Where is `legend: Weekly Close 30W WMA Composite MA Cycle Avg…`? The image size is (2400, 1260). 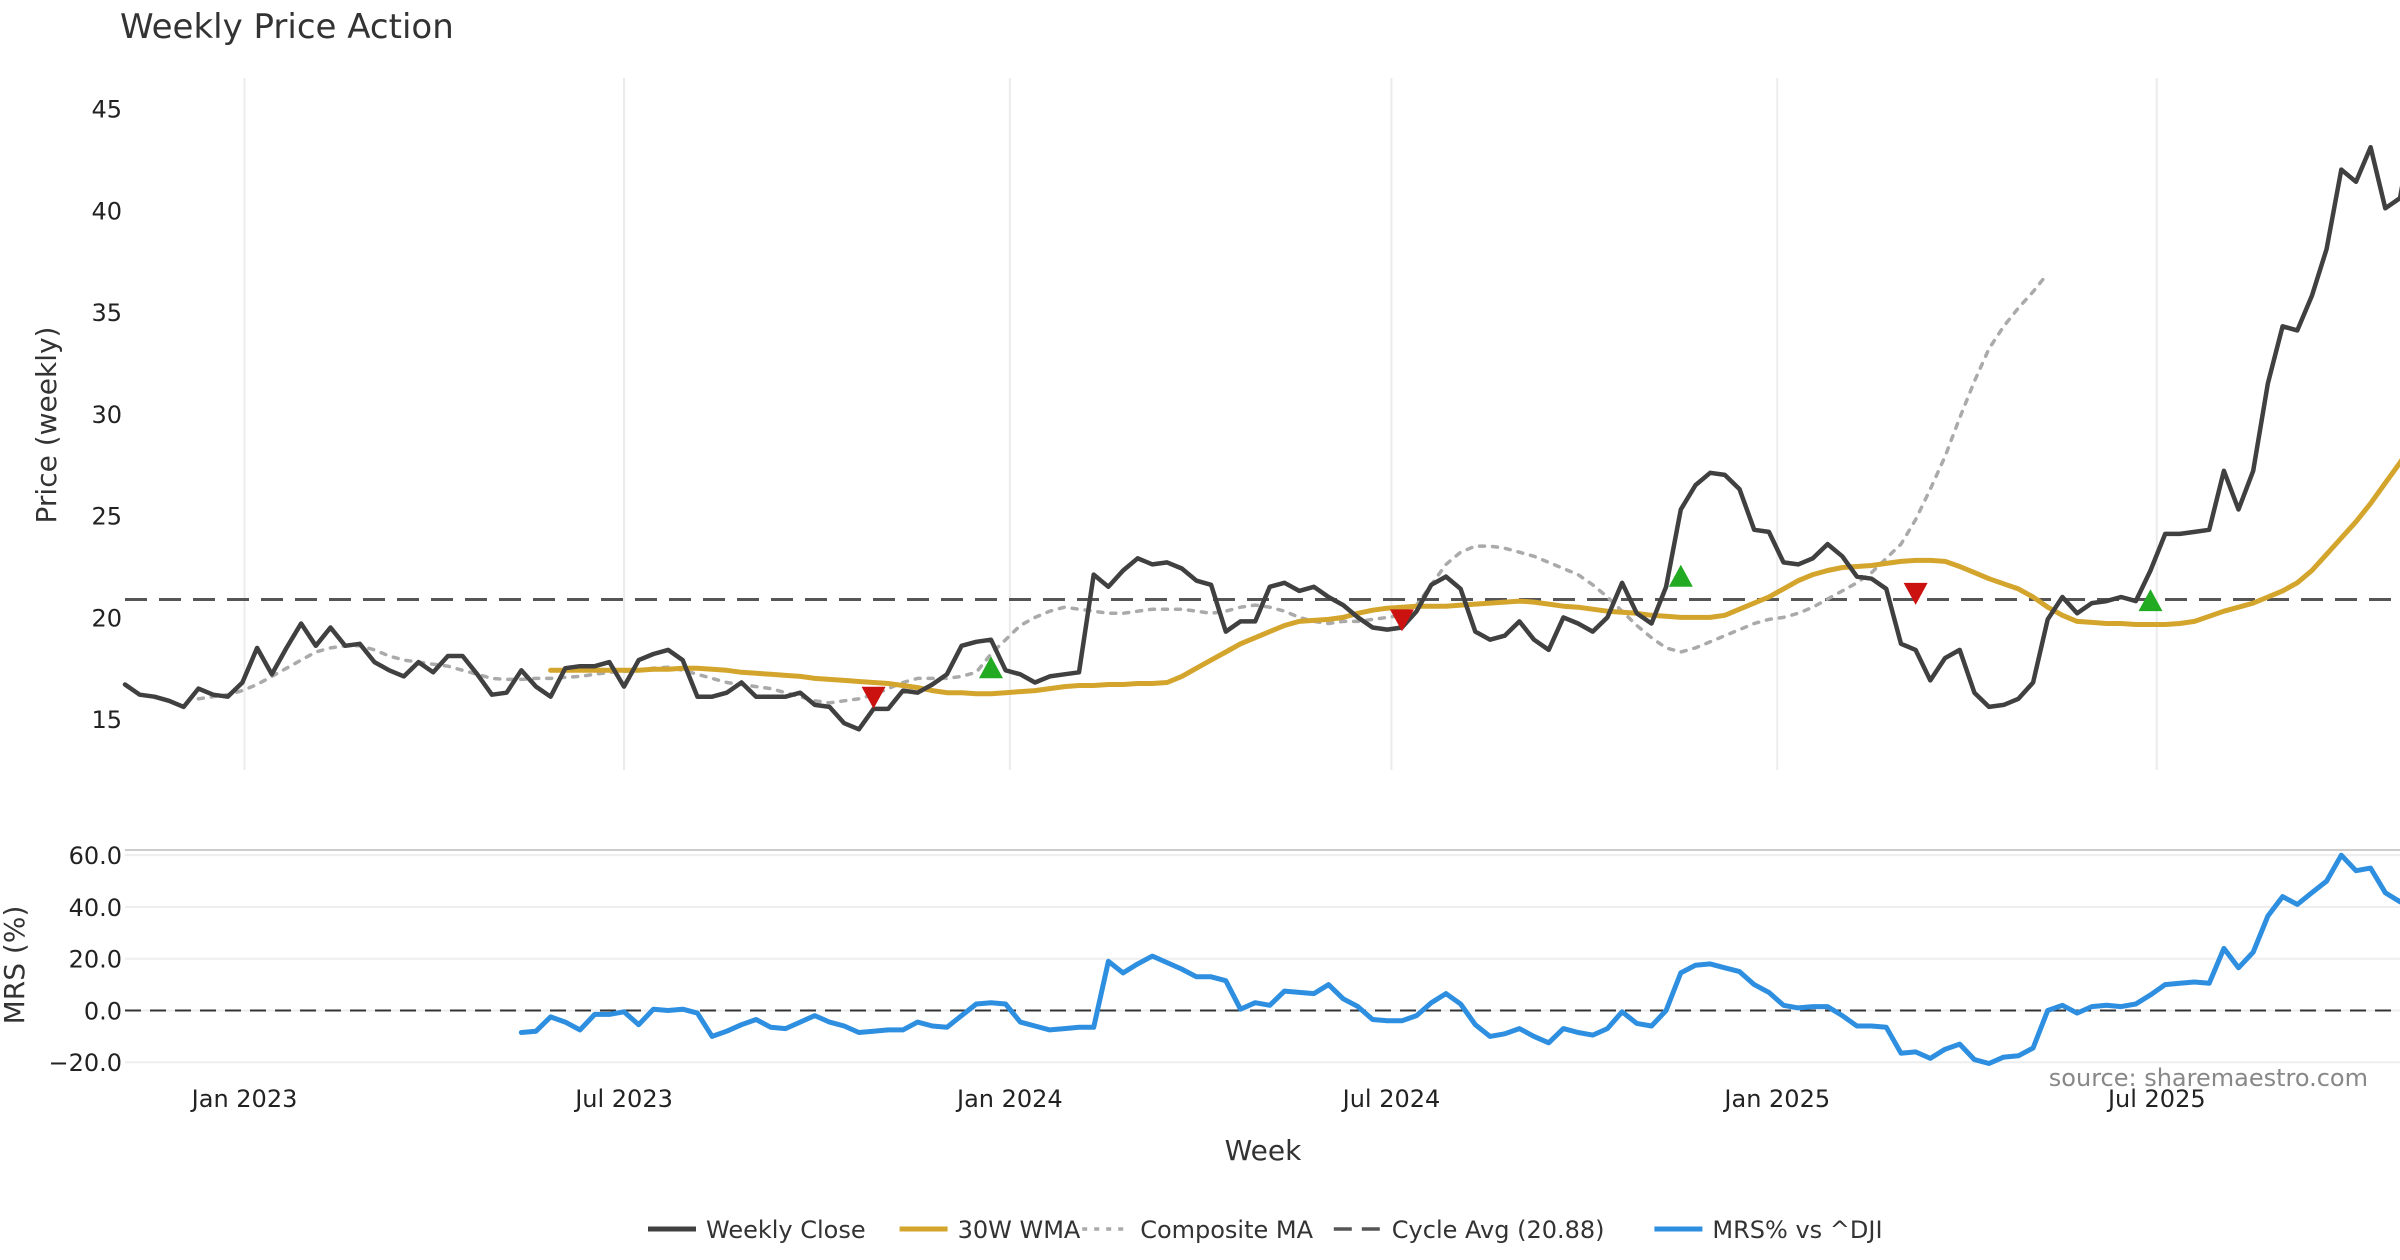
legend: Weekly Close 30W WMA Composite MA Cycle Avg… is located at coordinates (1265, 1230).